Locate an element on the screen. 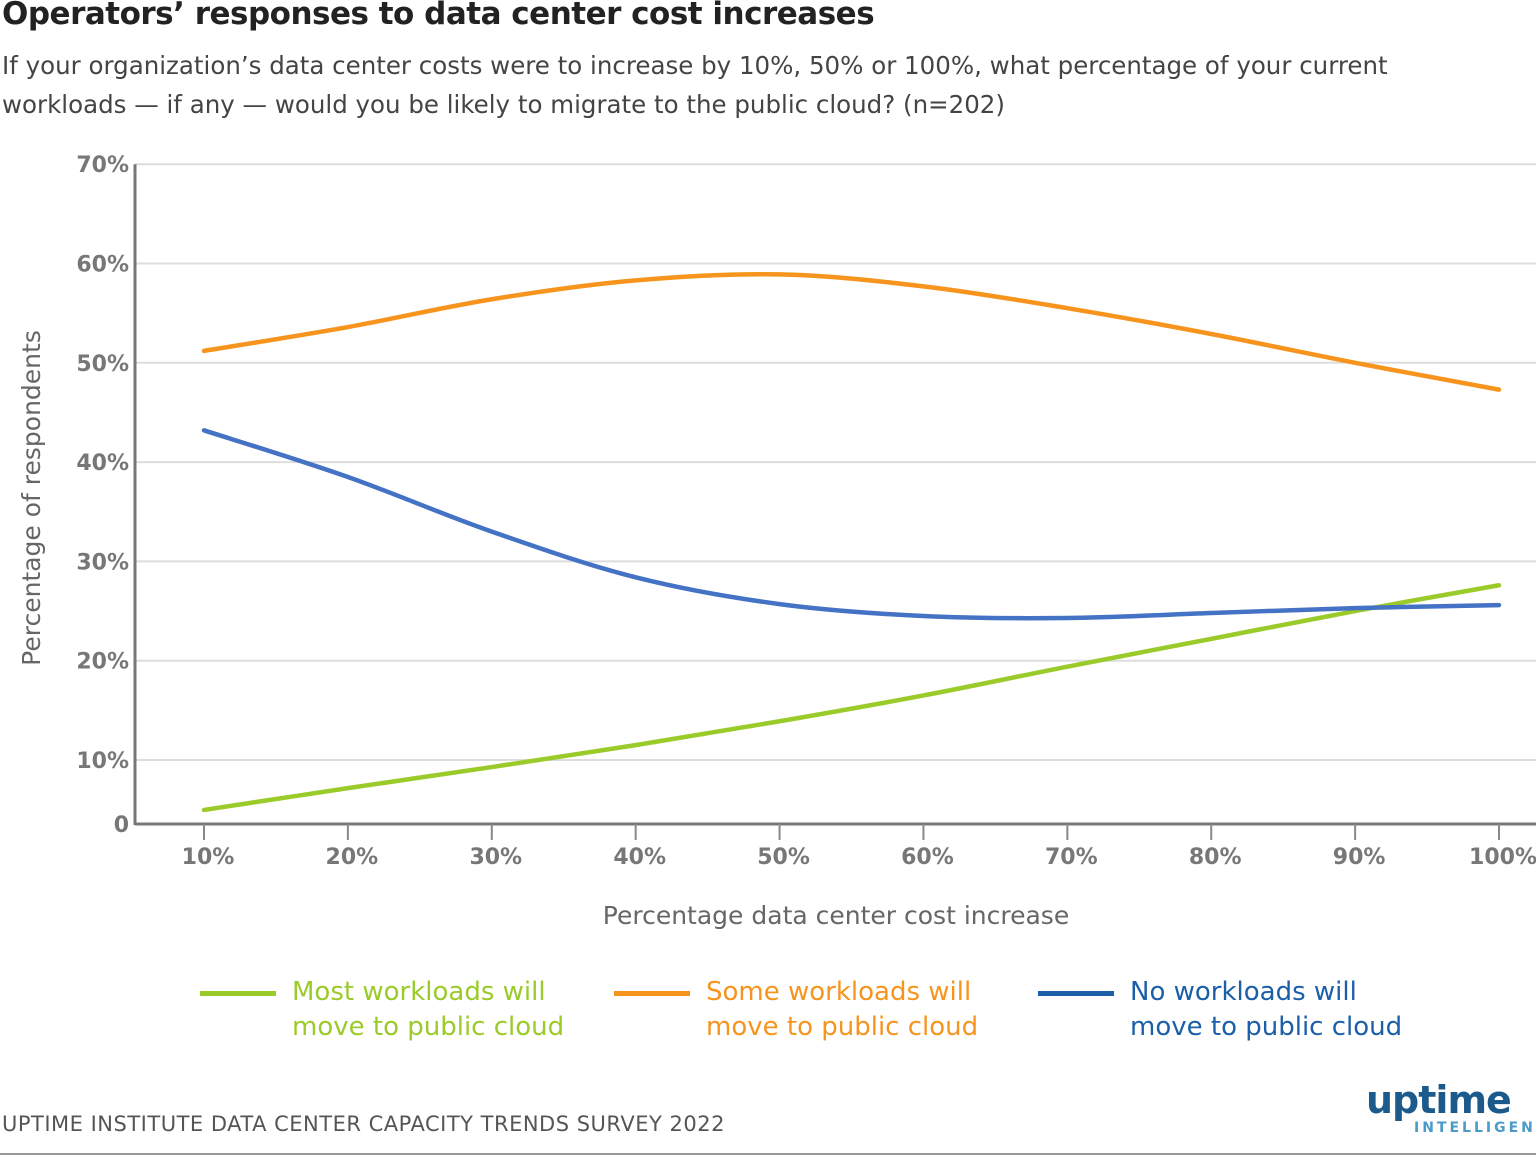  x-tick-label: 30% is located at coordinates (495, 857).